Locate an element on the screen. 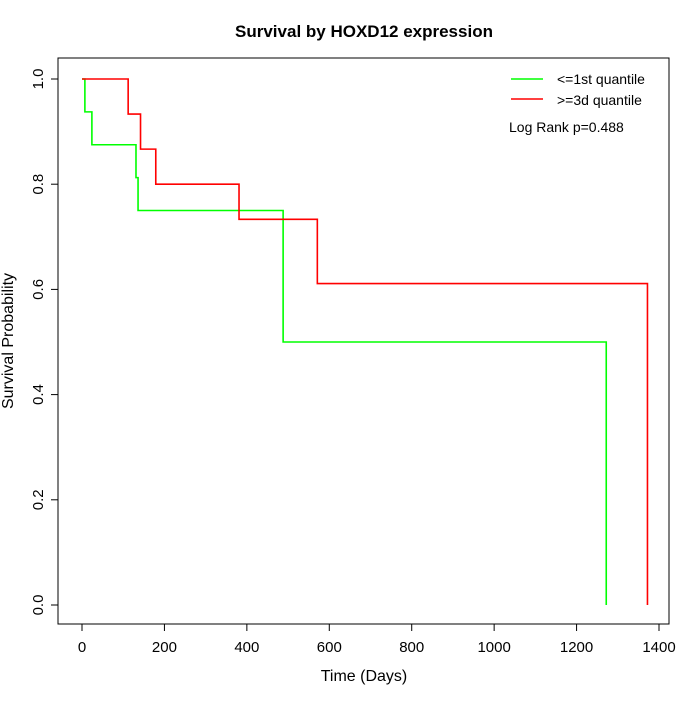  y-tick-label: 0.4 is located at coordinates (38, 394).